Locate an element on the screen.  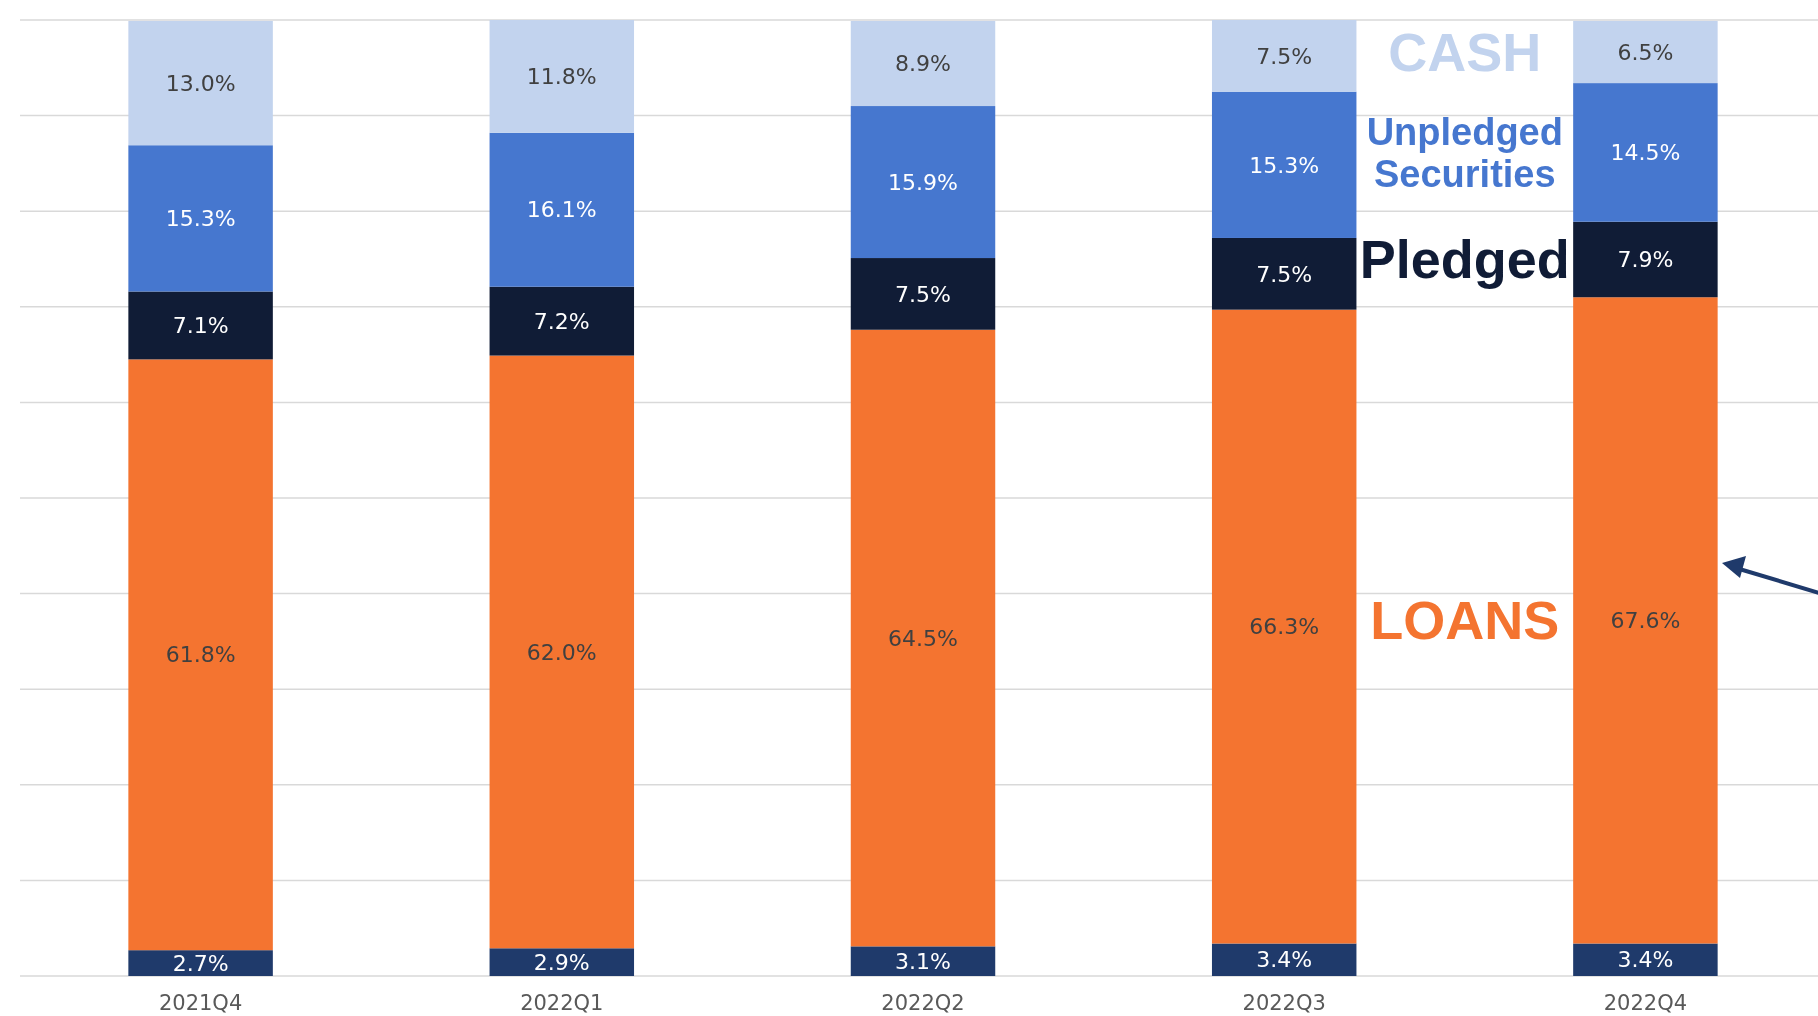
data-label: 61.8% is located at coordinates (200, 655).